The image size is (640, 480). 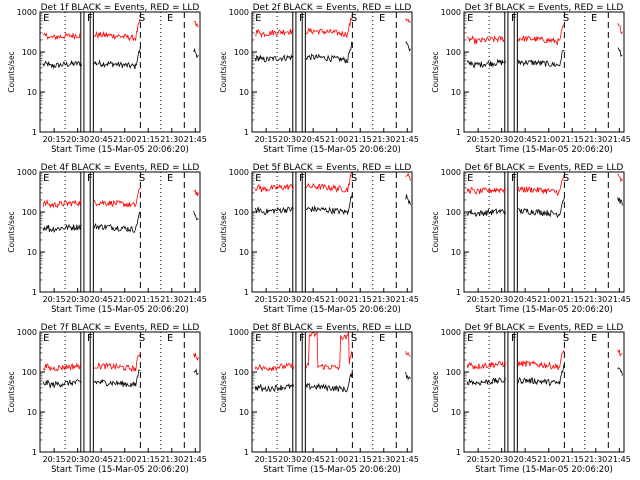 What do you see at coordinates (544, 328) in the screenshot?
I see `panel-title: Det 9f BLACK = Events, RED = LLD` at bounding box center [544, 328].